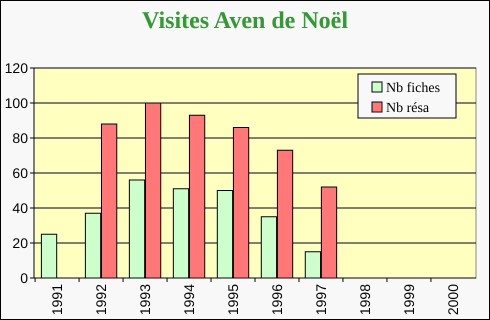 This screenshot has height=320, width=490. What do you see at coordinates (20, 138) in the screenshot?
I see `y-tick-label: 80` at bounding box center [20, 138].